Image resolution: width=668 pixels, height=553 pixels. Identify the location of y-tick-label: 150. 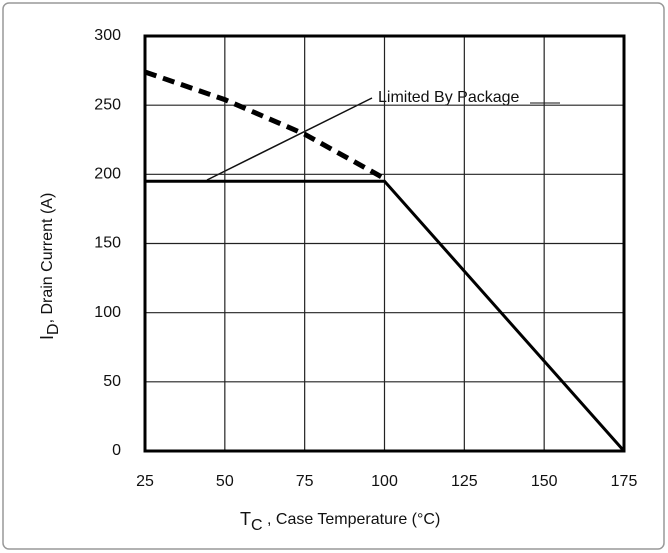
(107, 243).